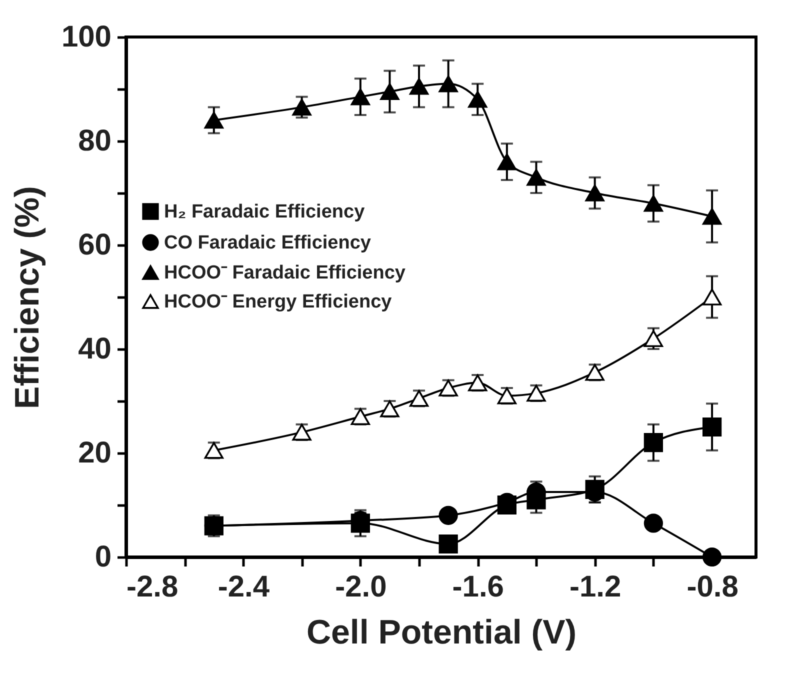 This screenshot has height=675, width=800. Describe the element at coordinates (95, 245) in the screenshot. I see `y-tick-label: 60` at that location.